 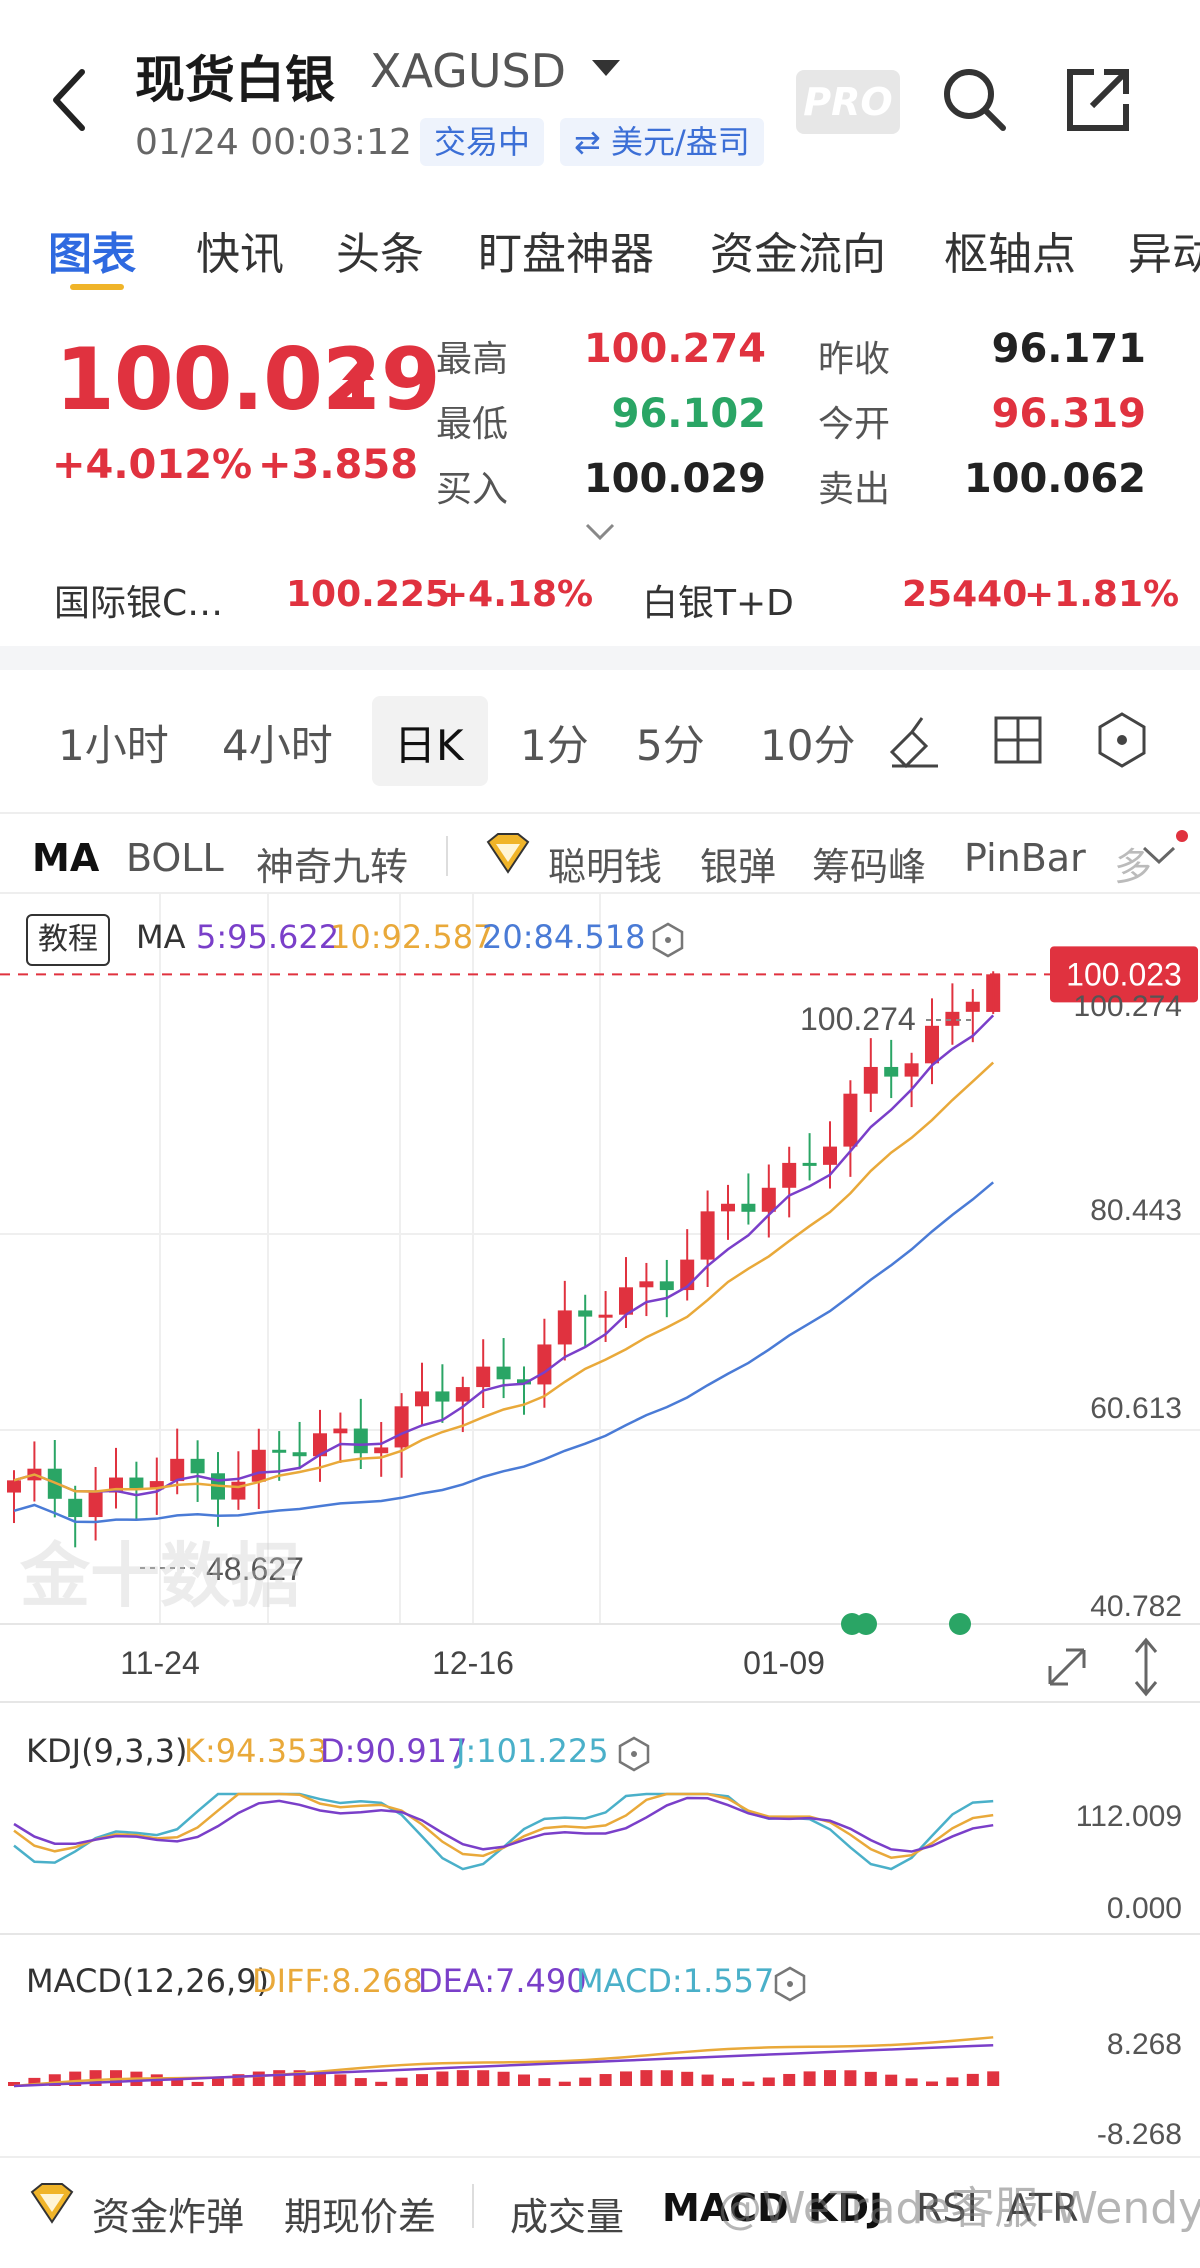 I want to click on related-price: 100.225, so click(x=368, y=594).